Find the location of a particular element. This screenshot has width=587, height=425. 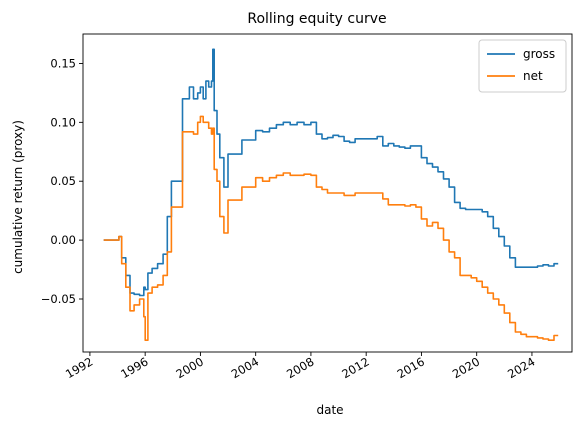

y-tick-label: −0.05 is located at coordinates (58, 299).